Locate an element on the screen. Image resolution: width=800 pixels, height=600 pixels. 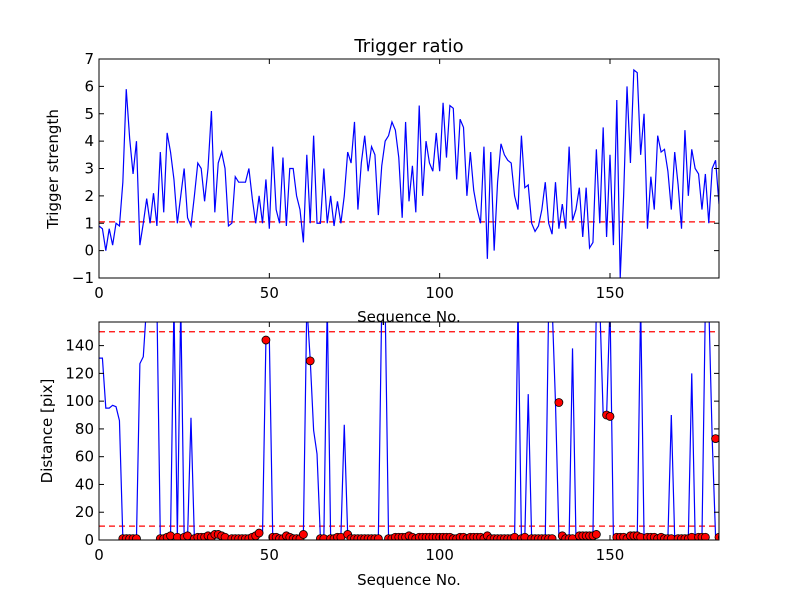
y-tick-label: 80 is located at coordinates (84, 429).